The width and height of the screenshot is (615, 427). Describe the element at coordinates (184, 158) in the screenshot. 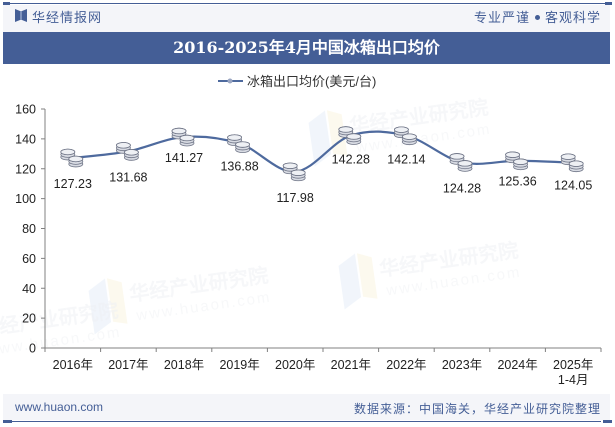

I see `data-label: 141.27` at that location.